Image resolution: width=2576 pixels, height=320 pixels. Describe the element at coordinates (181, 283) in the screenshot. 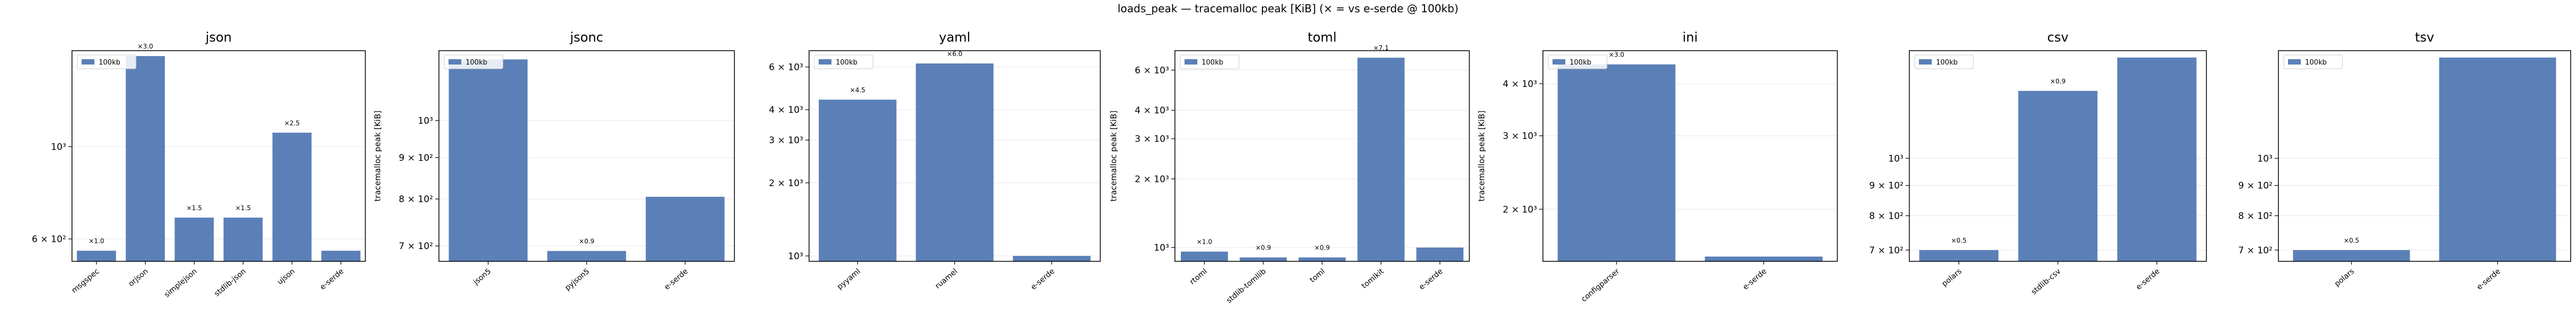

I see `x-tick-label: simplejson` at that location.